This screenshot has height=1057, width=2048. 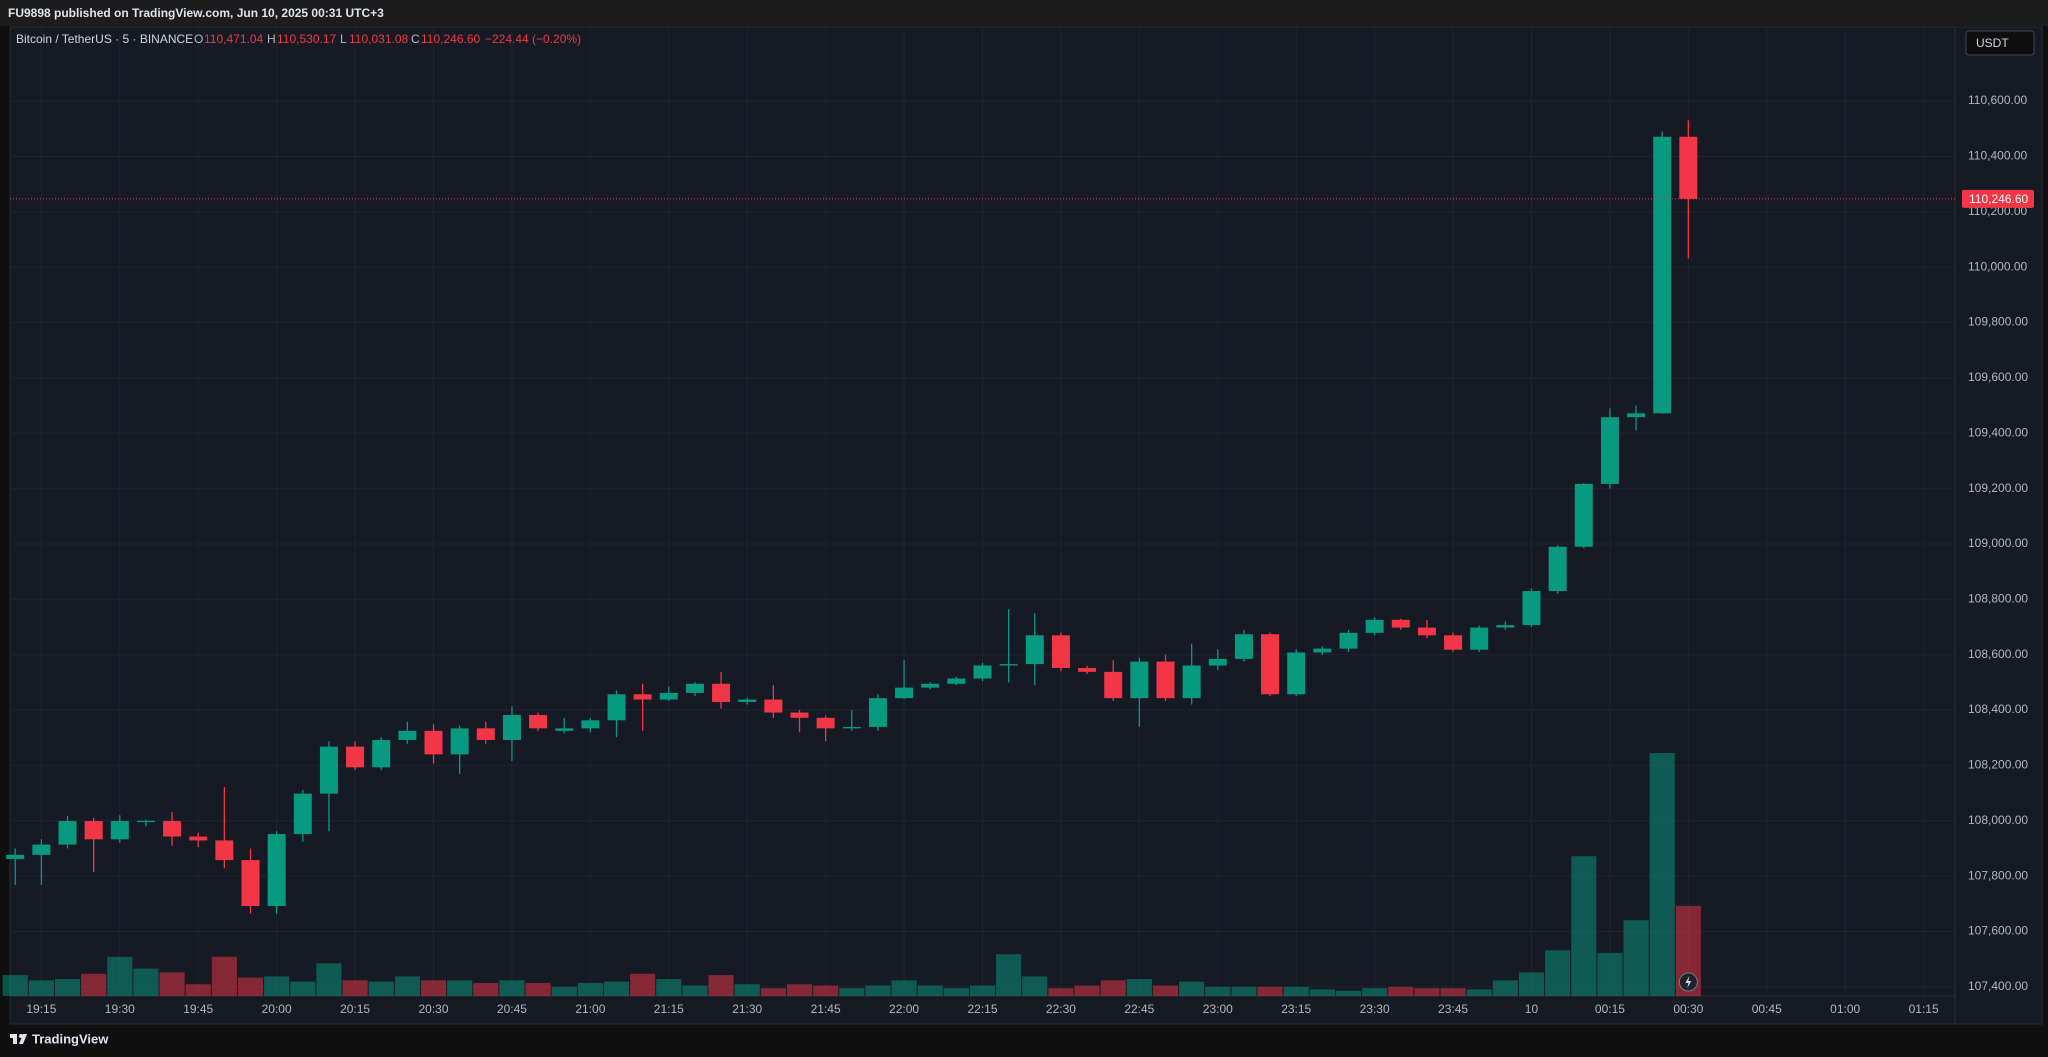 What do you see at coordinates (1998, 599) in the screenshot?
I see `y-tick-label: 108,800.00` at bounding box center [1998, 599].